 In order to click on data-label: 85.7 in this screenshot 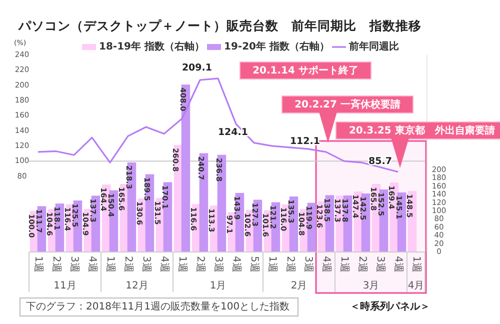, I will do `click(380, 161)`.